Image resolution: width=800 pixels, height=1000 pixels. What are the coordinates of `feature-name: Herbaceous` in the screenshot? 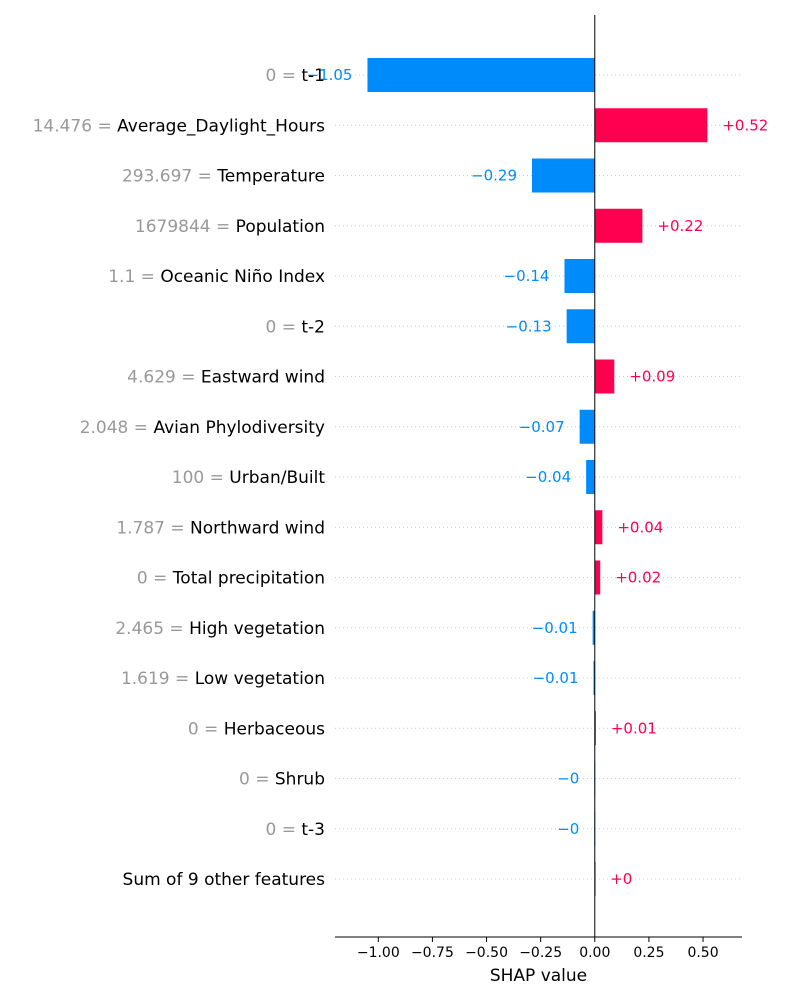 It's located at (274, 729).